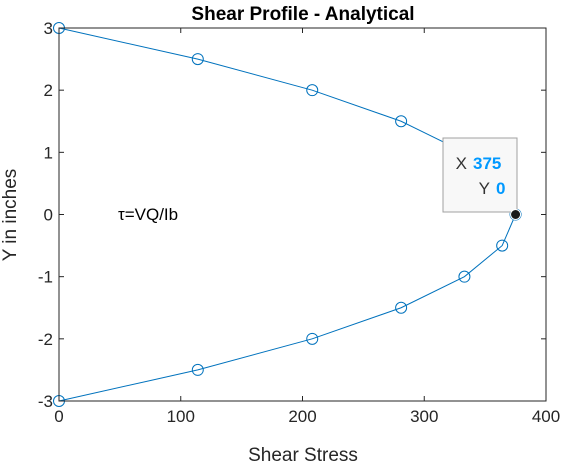 The image size is (570, 465). What do you see at coordinates (45, 339) in the screenshot?
I see `y-tick-label: -2` at bounding box center [45, 339].